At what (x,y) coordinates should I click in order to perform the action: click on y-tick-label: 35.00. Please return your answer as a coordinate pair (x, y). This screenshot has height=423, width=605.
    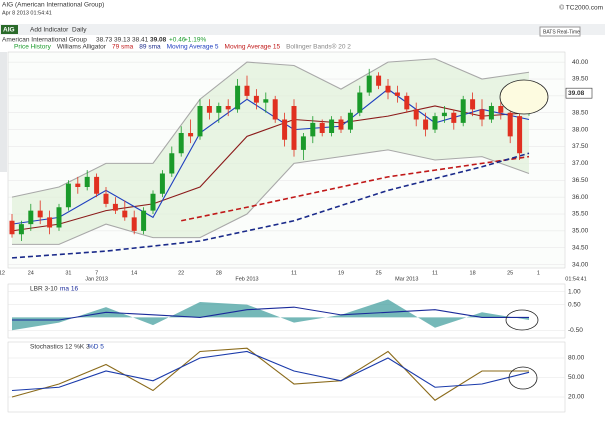
    Looking at the image, I should click on (580, 231).